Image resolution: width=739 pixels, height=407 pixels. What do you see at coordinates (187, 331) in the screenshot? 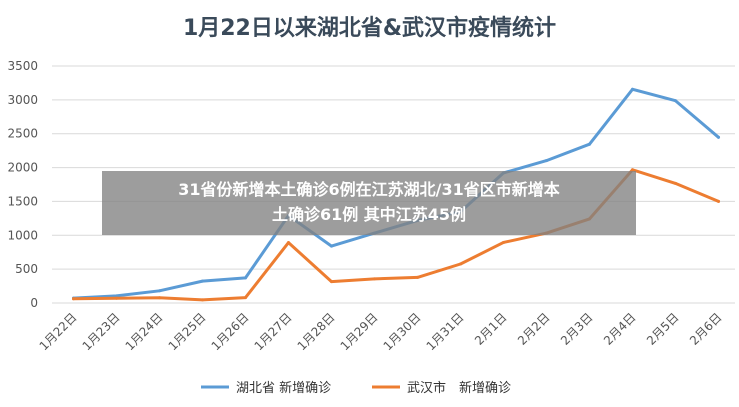
I see `x-tick-label: 1月25日` at bounding box center [187, 331].